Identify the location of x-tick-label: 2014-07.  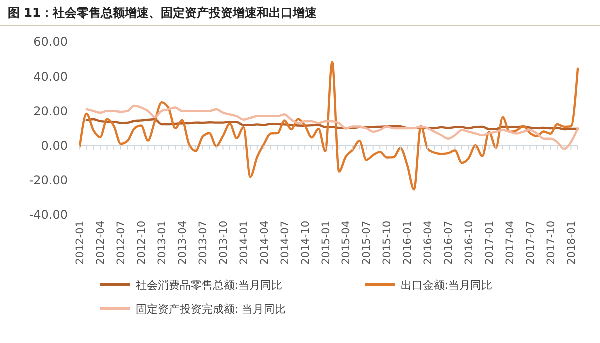
(285, 243).